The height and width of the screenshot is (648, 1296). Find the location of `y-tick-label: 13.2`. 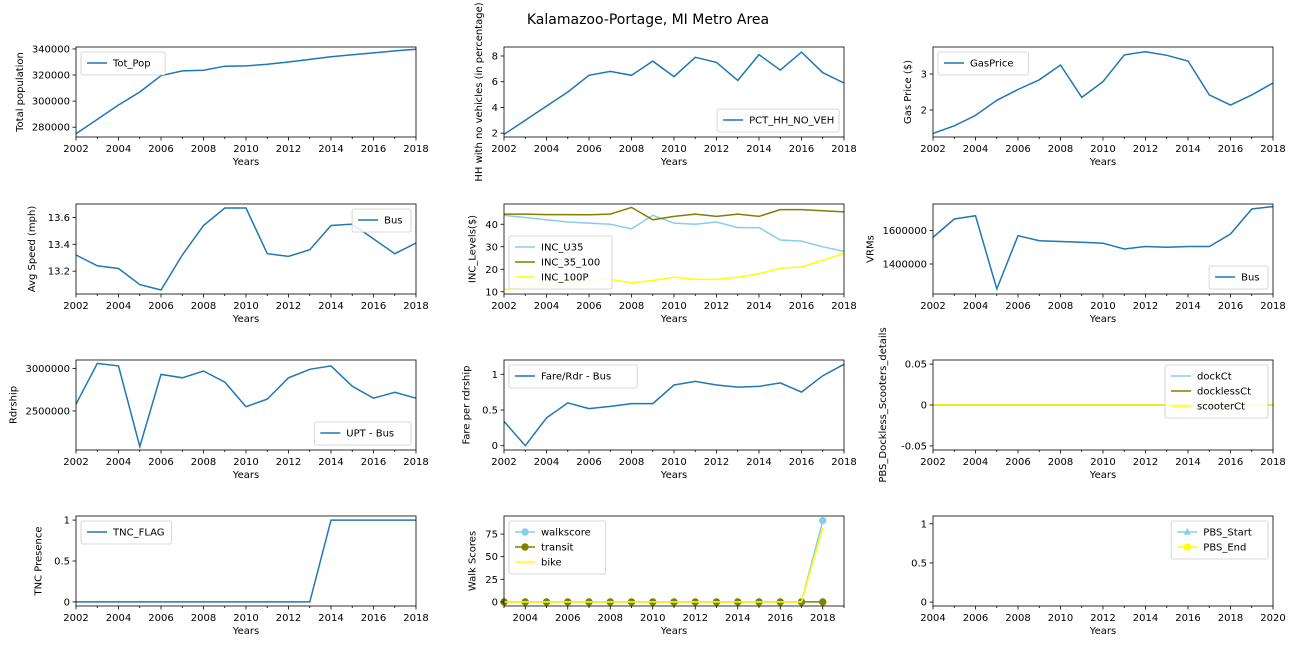

y-tick-label: 13.2 is located at coordinates (59, 272).